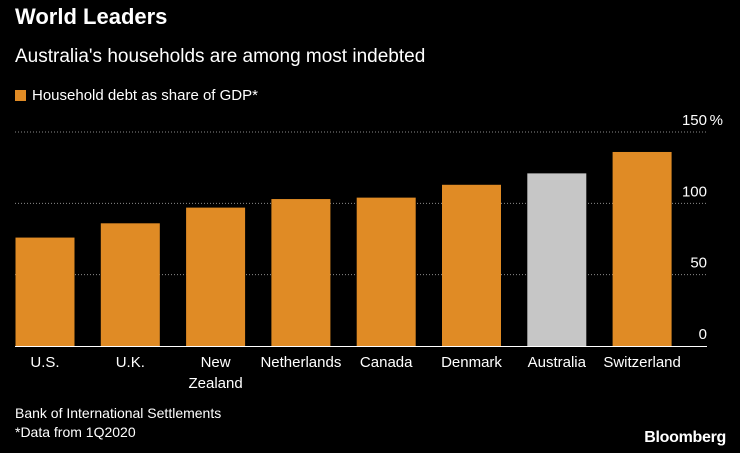  Describe the element at coordinates (698, 263) in the screenshot. I see `y-tick-label-50: 50` at that location.